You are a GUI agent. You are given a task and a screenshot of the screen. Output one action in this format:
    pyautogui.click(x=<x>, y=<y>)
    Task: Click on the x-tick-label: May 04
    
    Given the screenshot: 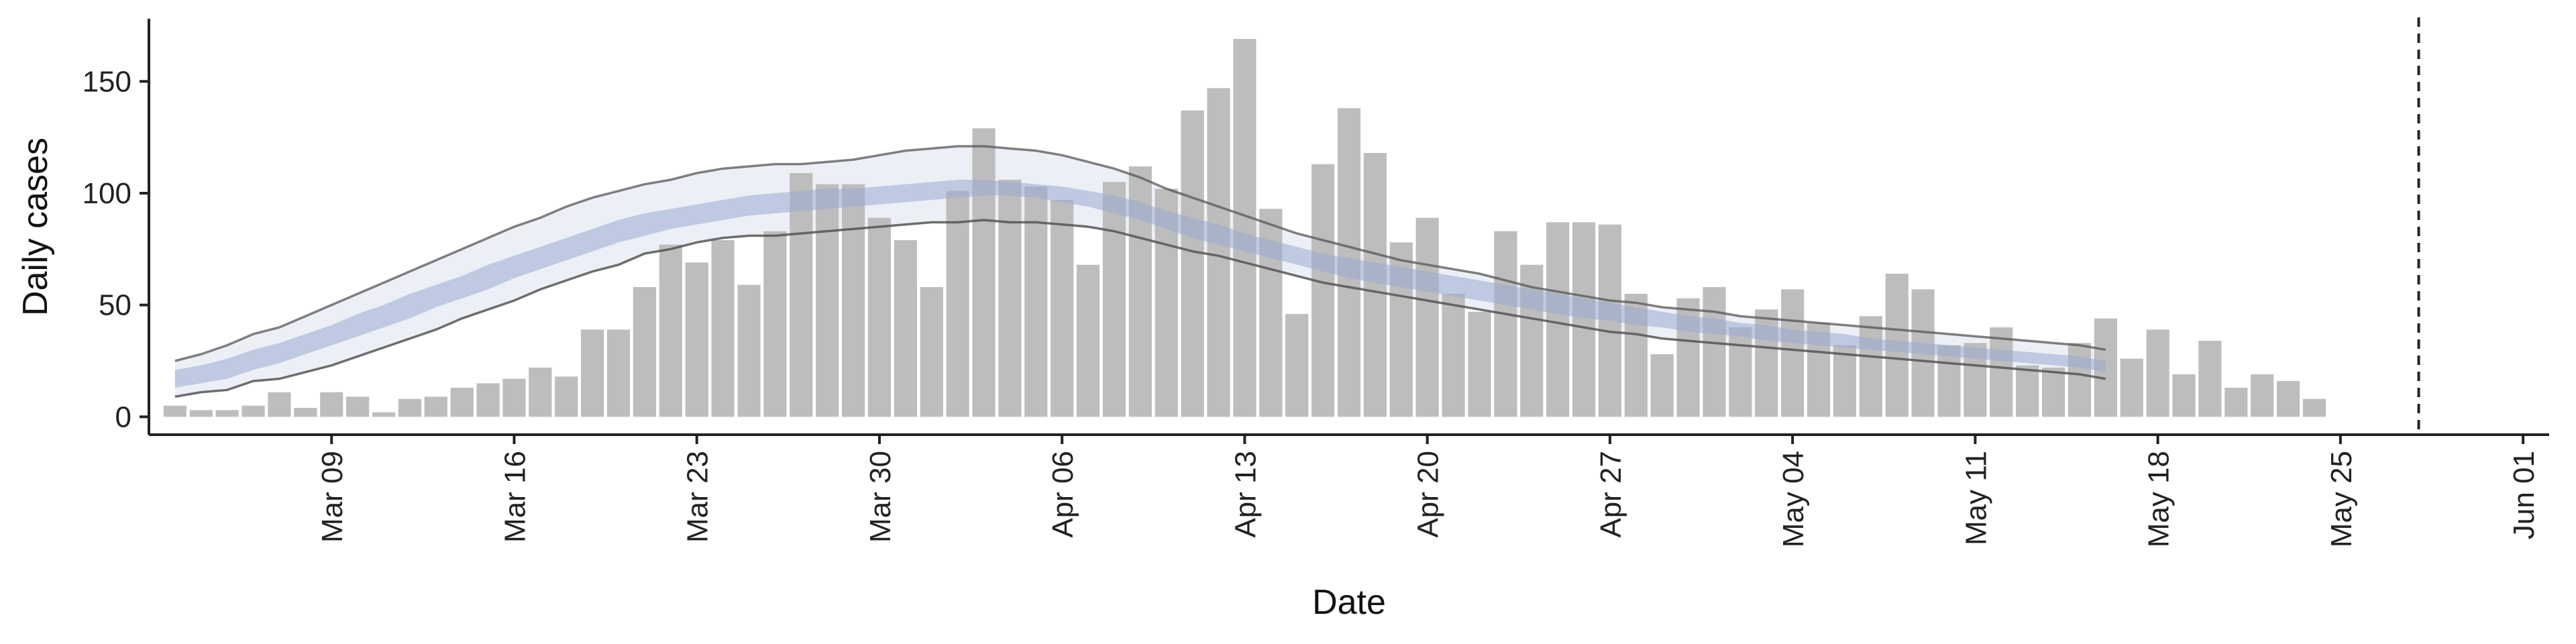 What is the action you would take?
    pyautogui.click(x=1793, y=499)
    